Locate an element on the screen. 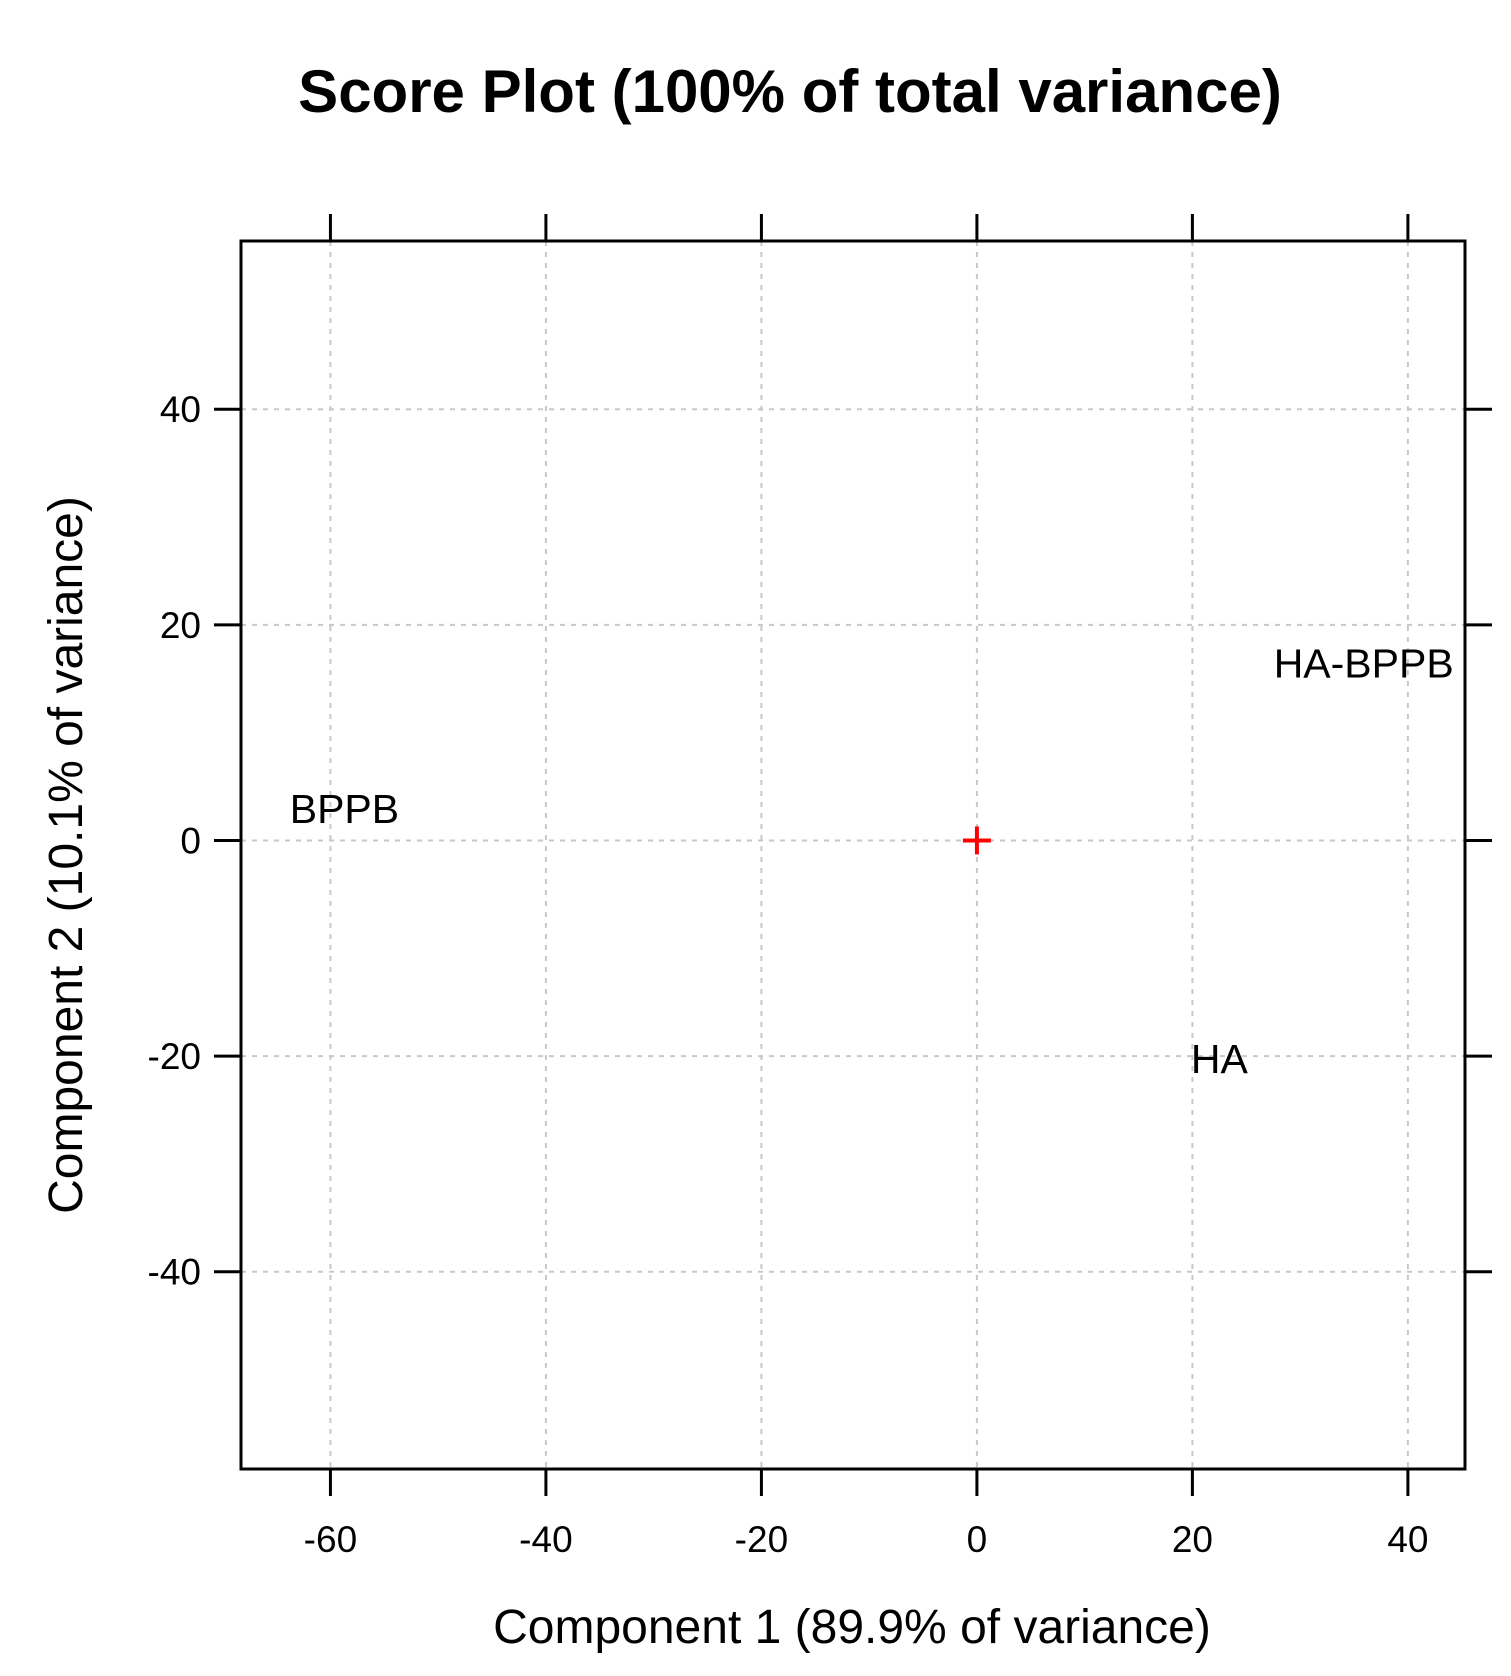  y-tick-label: -40 is located at coordinates (174, 1272).